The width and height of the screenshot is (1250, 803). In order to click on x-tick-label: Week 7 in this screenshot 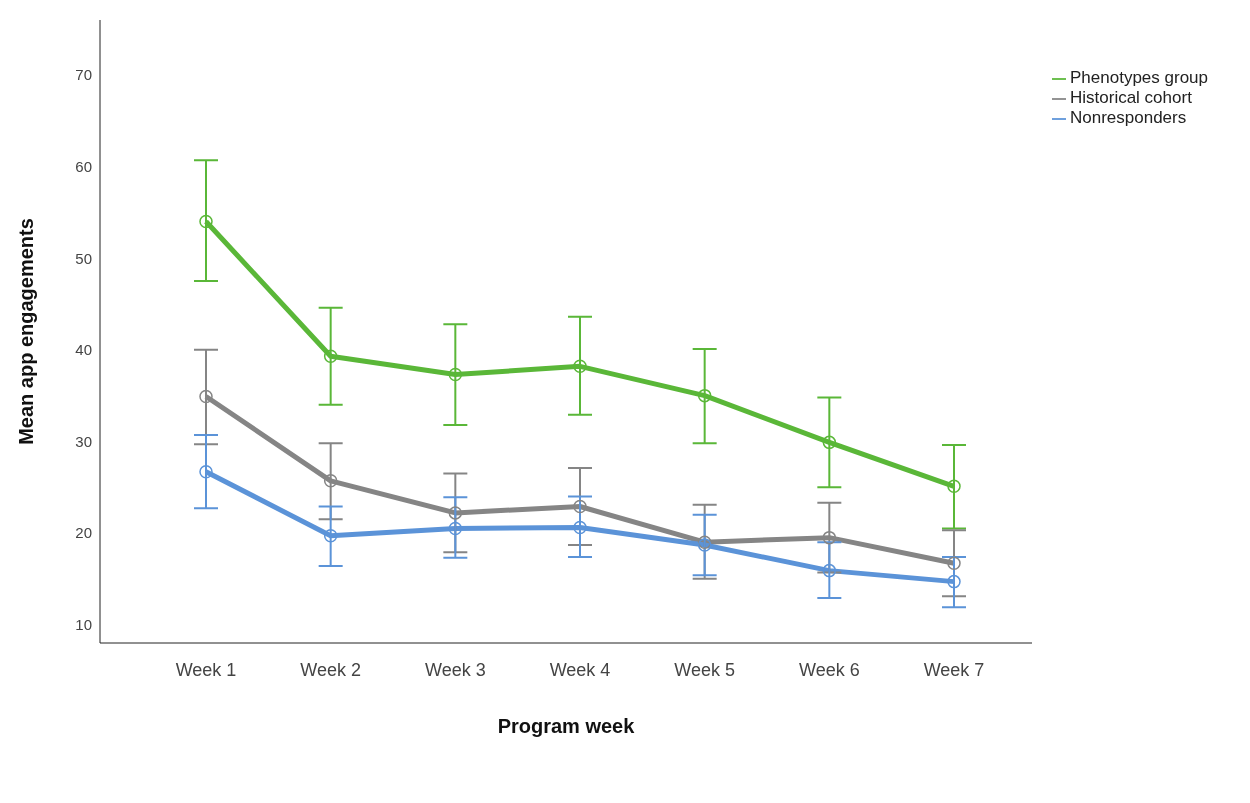, I will do `click(954, 669)`.